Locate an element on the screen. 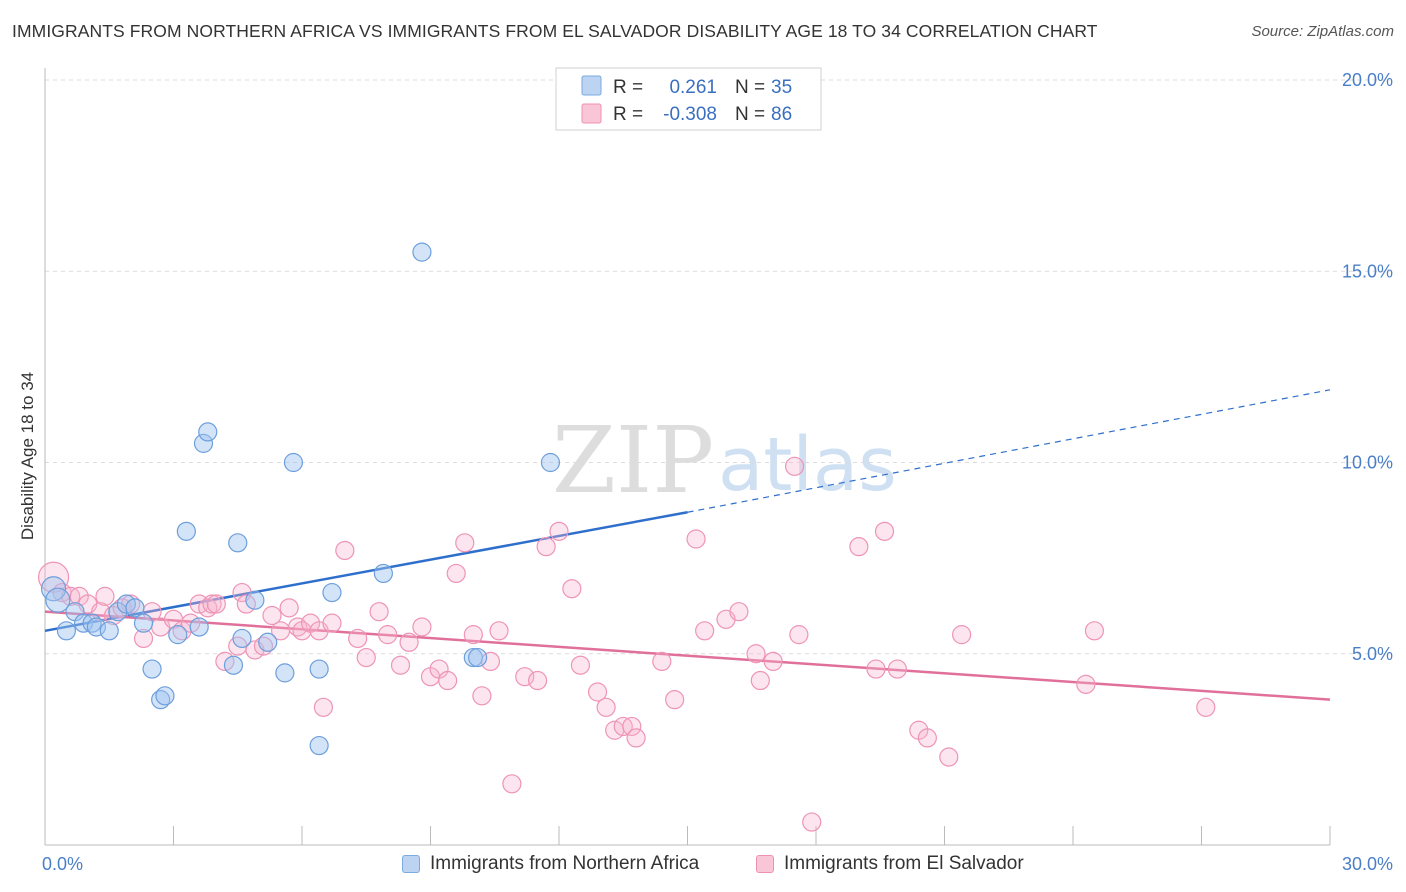 This screenshot has width=1406, height=892. x-tick-label-1: 30.0% is located at coordinates (1367, 864).